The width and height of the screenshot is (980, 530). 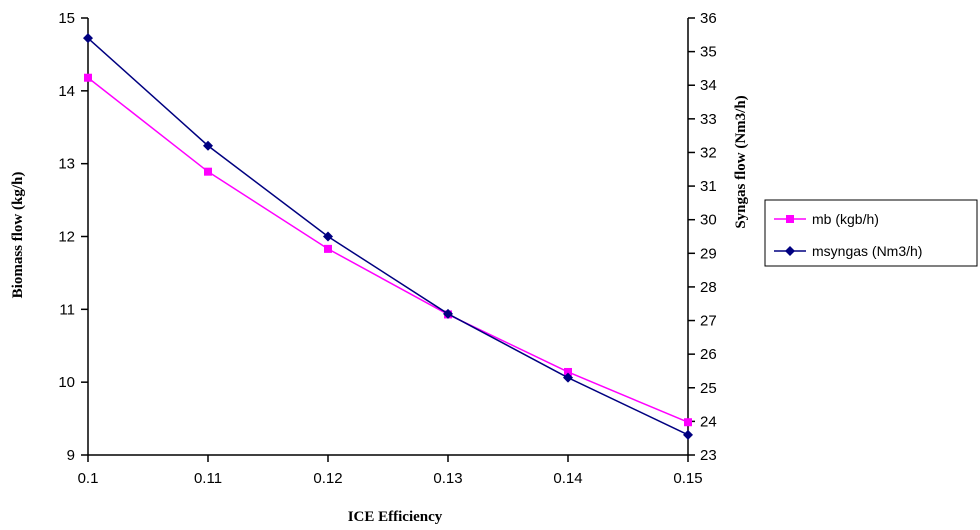 What do you see at coordinates (66, 382) in the screenshot?
I see `left-y-tick-label: 10` at bounding box center [66, 382].